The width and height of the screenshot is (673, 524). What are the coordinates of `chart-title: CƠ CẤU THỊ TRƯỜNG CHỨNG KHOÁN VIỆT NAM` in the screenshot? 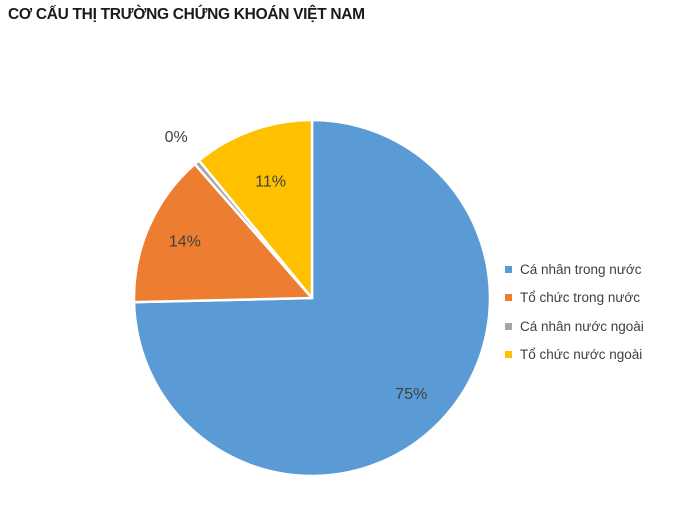 It's located at (186, 14).